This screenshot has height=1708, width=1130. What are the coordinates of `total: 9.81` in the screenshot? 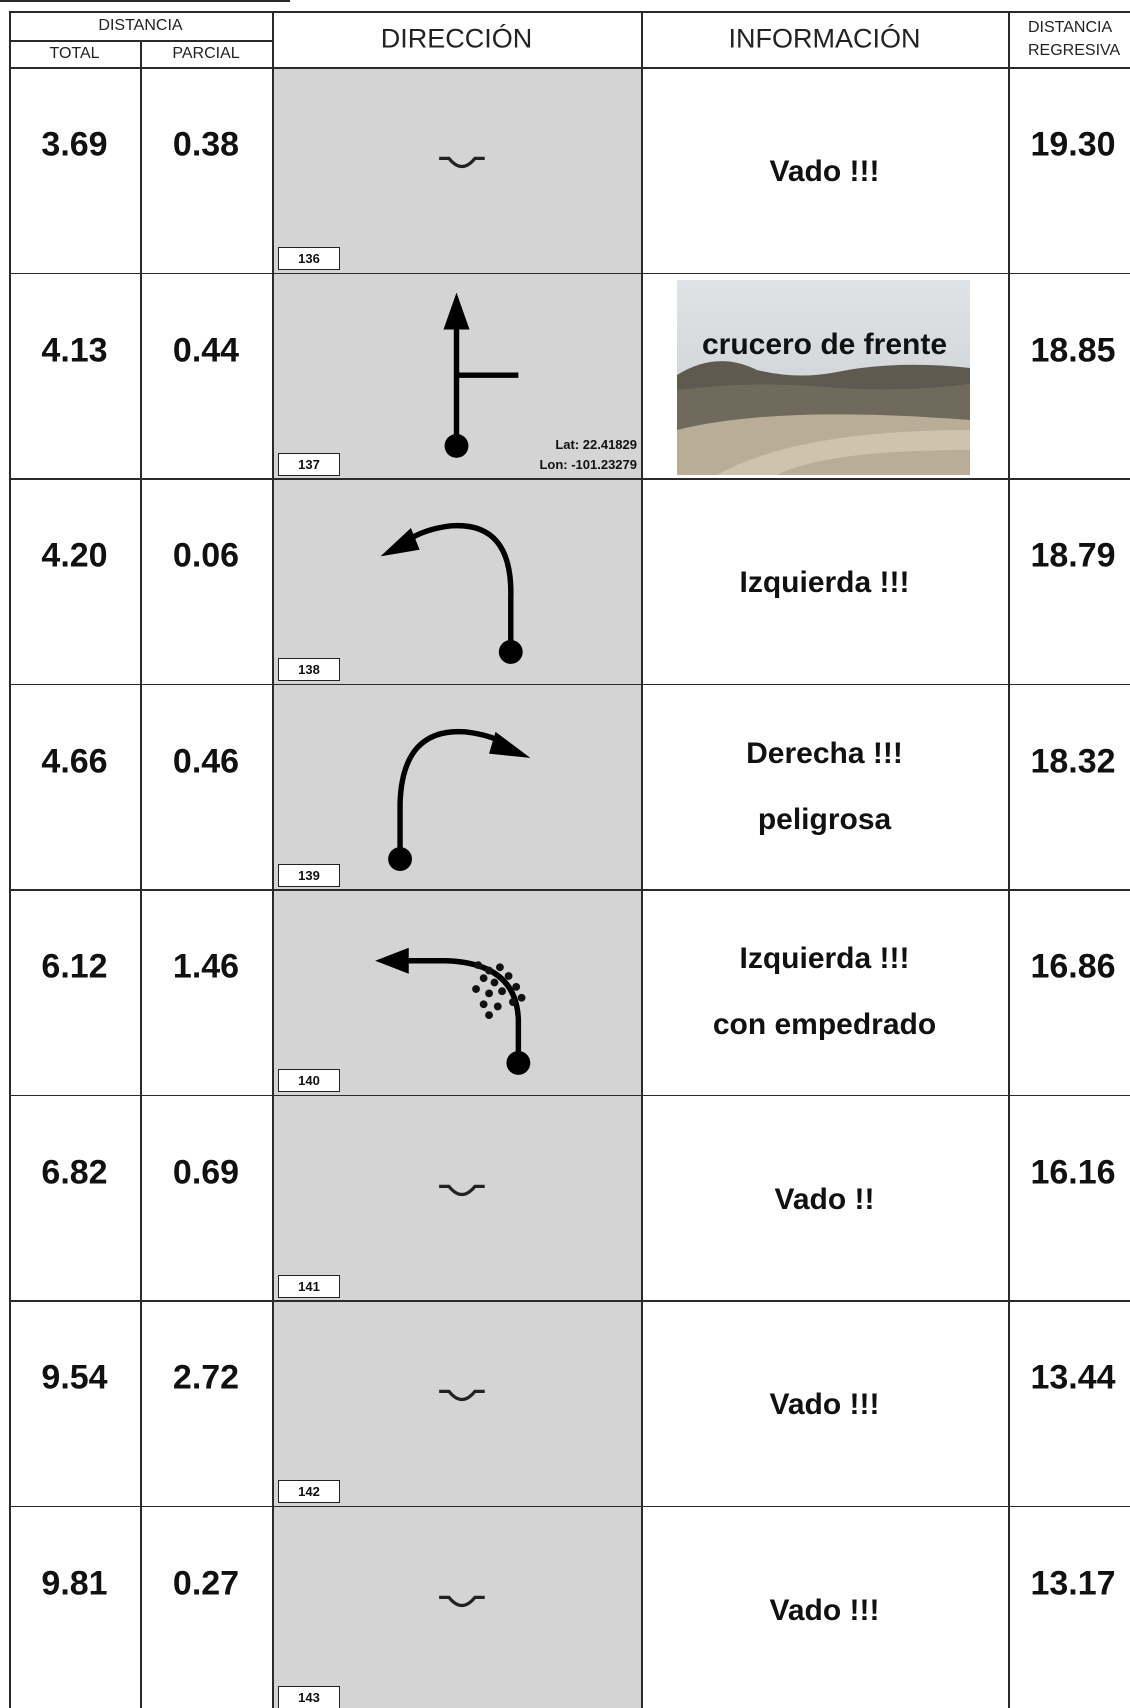 It's located at (74, 1583).